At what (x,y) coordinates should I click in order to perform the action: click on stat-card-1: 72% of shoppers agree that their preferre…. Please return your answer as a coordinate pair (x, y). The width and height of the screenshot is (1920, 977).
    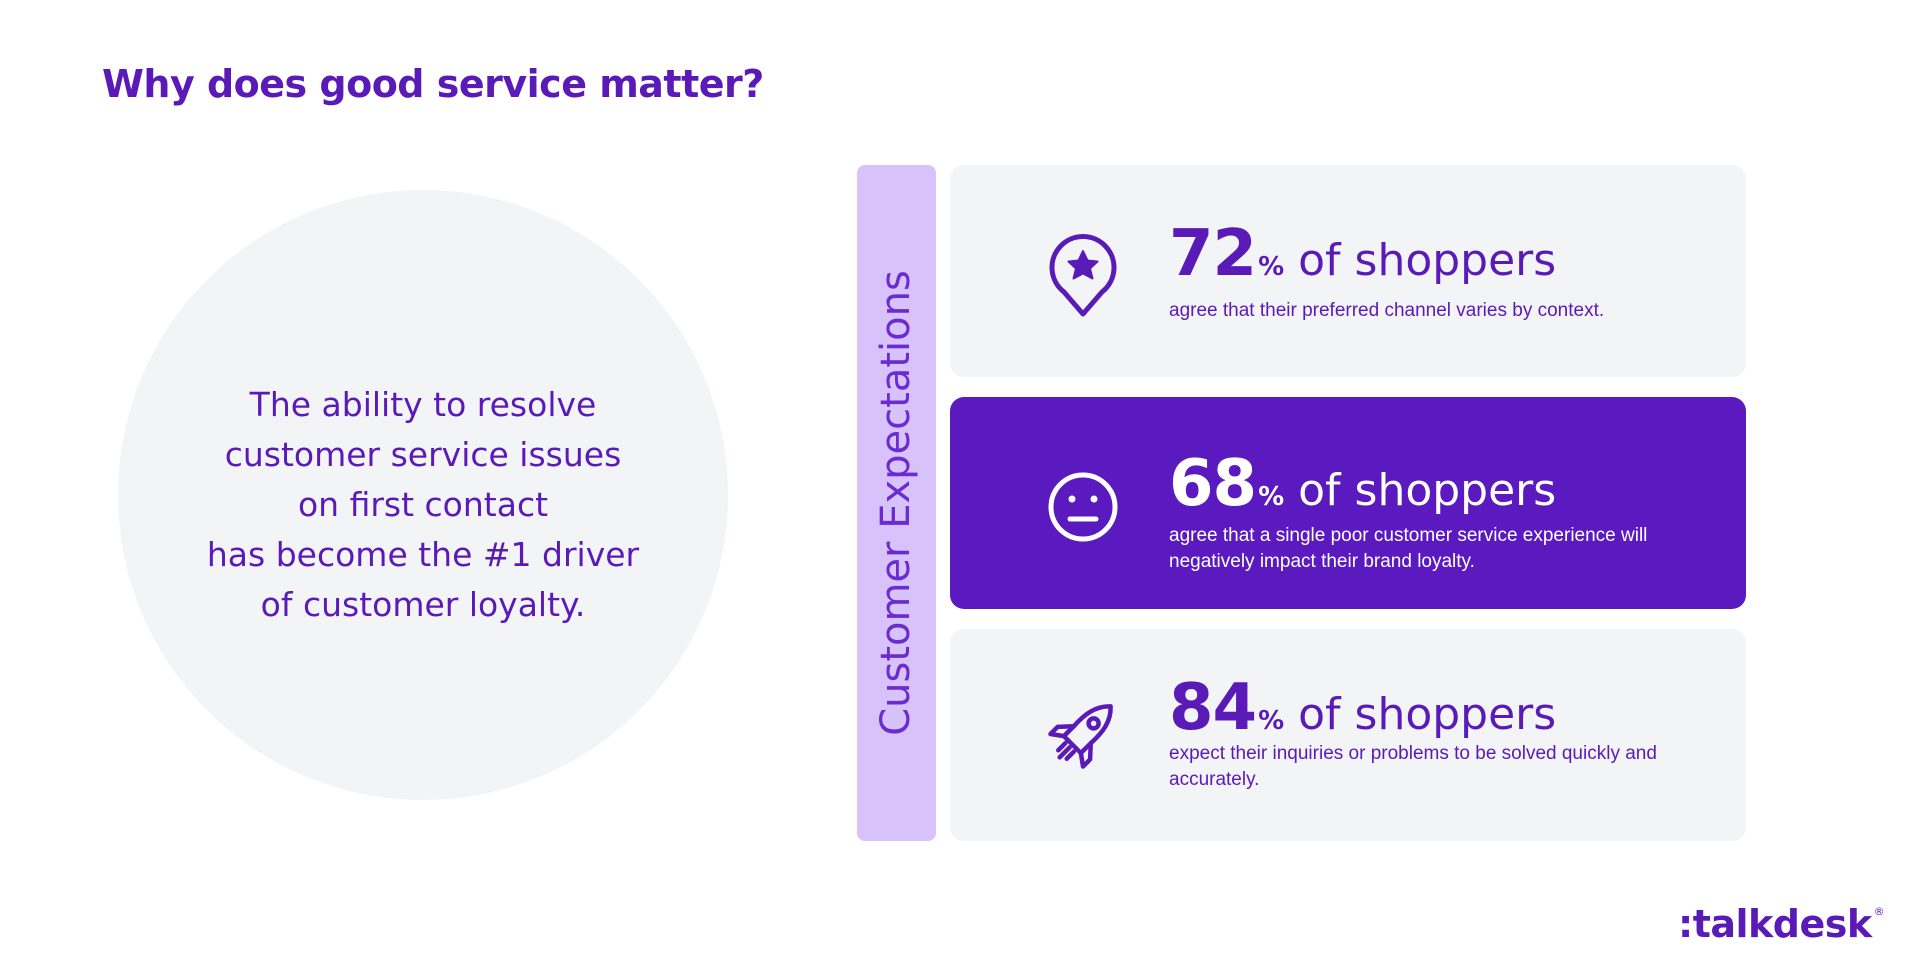
    Looking at the image, I should click on (1348, 271).